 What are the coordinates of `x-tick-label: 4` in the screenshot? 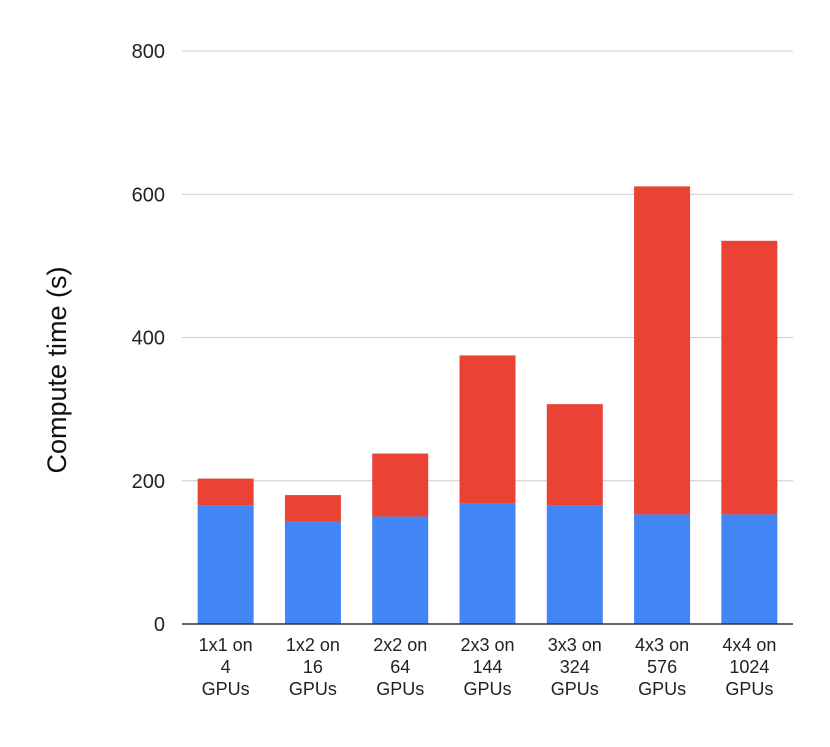 It's located at (226, 667).